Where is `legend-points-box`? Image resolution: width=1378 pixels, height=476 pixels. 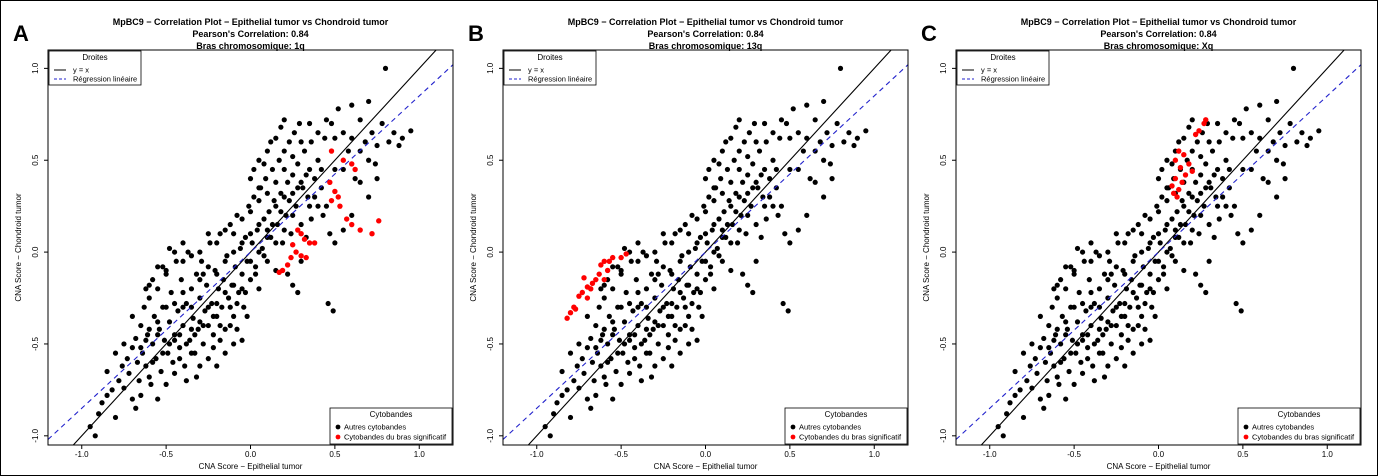 legend-points-box is located at coordinates (1299, 426).